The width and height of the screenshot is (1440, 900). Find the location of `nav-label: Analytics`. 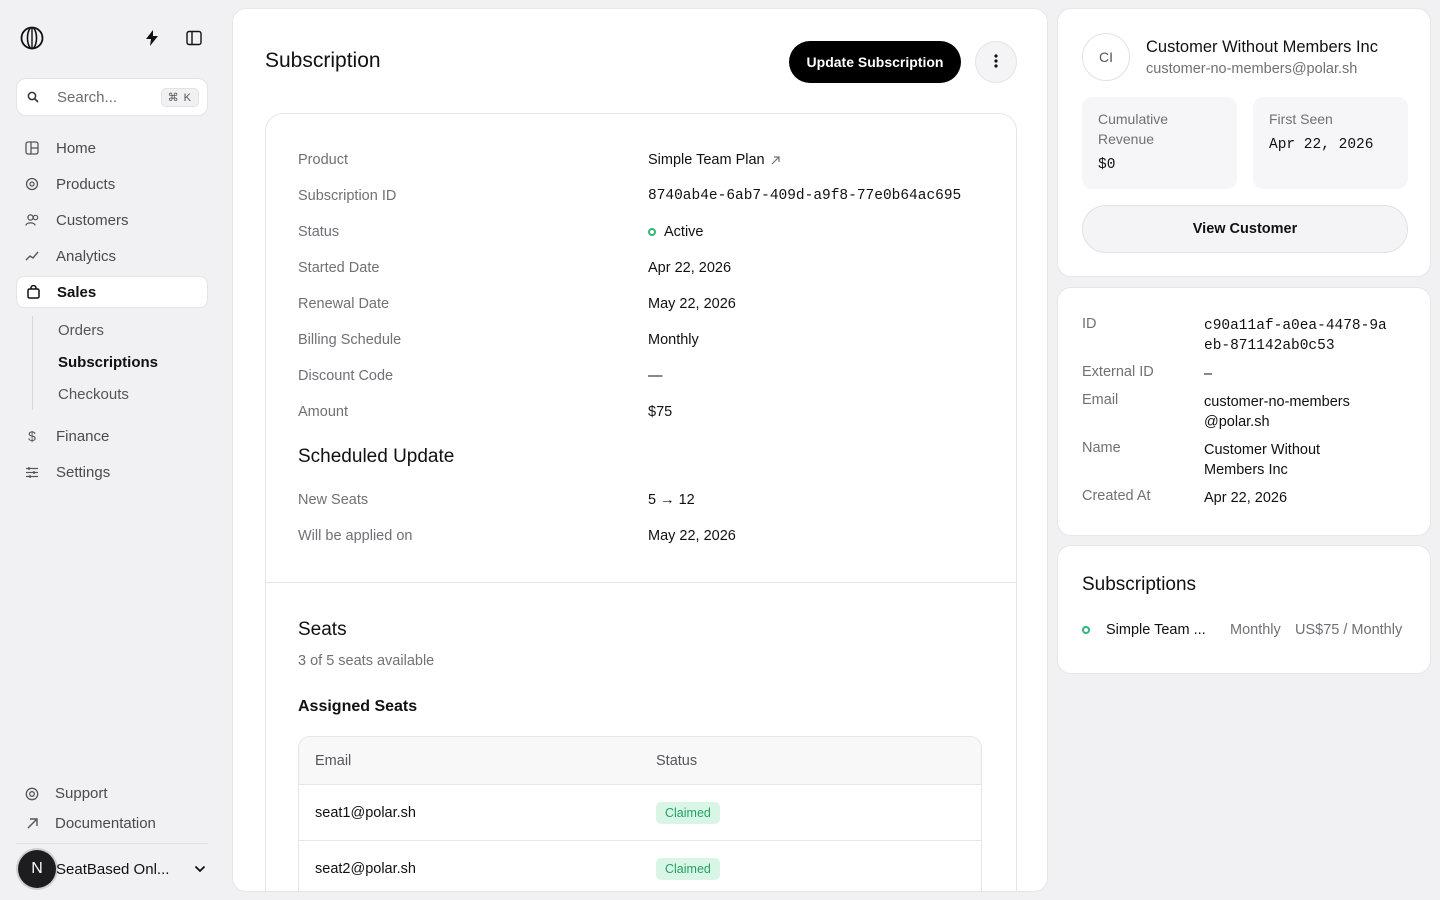

nav-label: Analytics is located at coordinates (86, 256).